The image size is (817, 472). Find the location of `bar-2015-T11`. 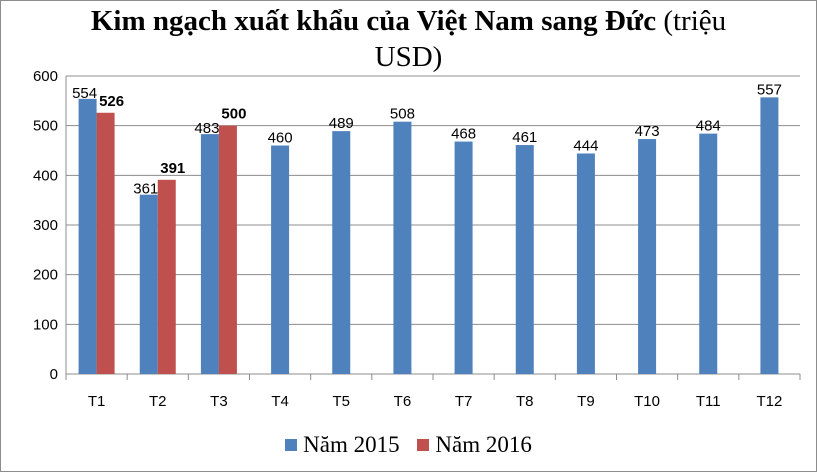

bar-2015-T11 is located at coordinates (708, 253).